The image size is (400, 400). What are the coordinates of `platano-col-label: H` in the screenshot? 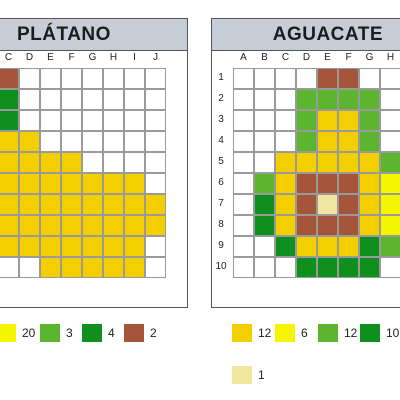 It's located at (113, 57).